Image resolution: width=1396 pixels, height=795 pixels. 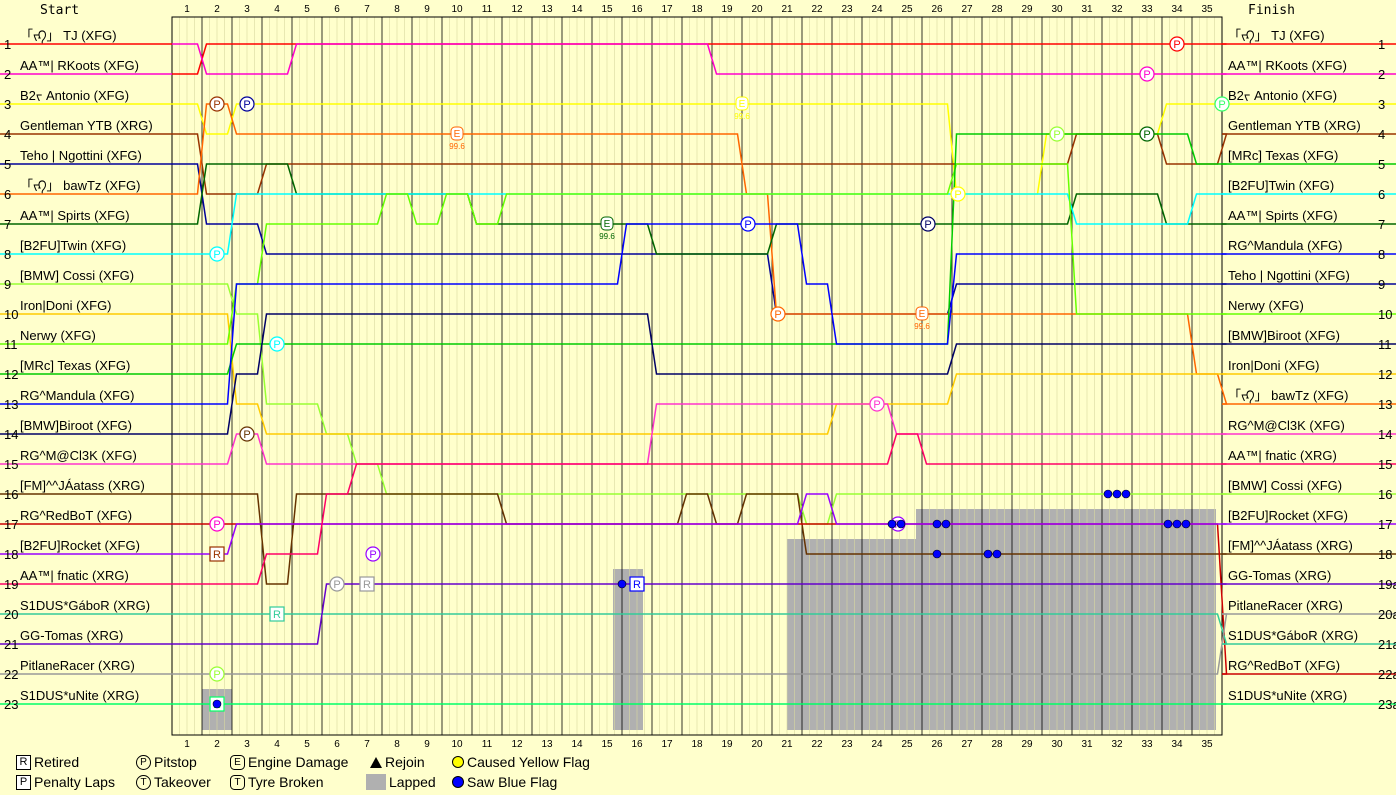 What do you see at coordinates (504, 782) in the screenshot?
I see `legend-blue: Saw Blue Flag` at bounding box center [504, 782].